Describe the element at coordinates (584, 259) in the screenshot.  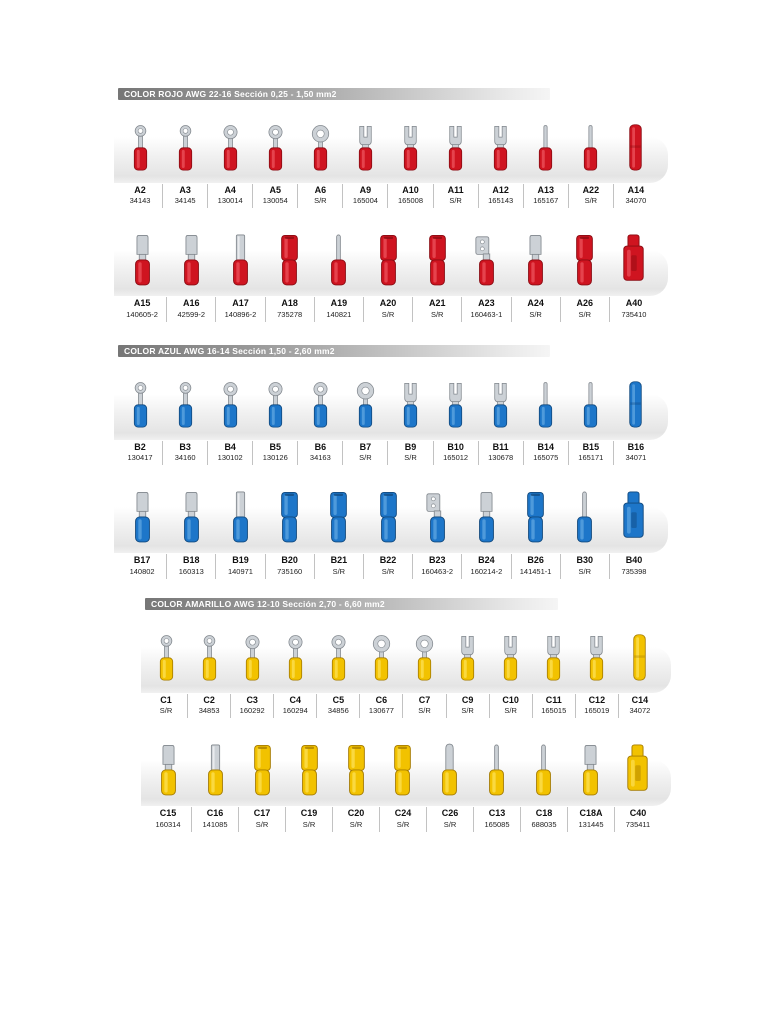
I see `terminal-illustration-A26` at that location.